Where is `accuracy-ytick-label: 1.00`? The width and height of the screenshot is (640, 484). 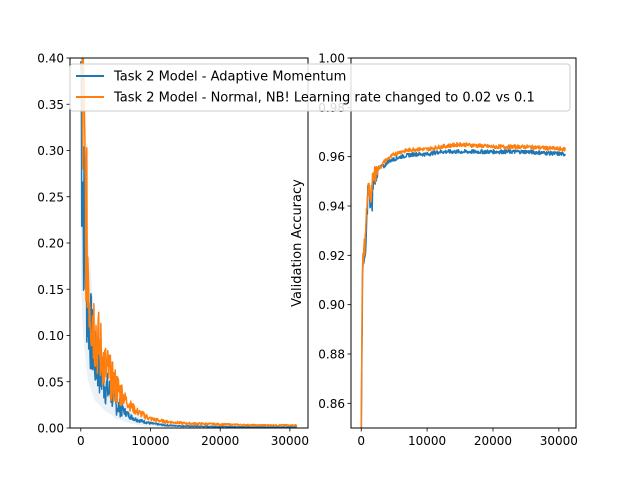
accuracy-ytick-label: 1.00 is located at coordinates (331, 59).